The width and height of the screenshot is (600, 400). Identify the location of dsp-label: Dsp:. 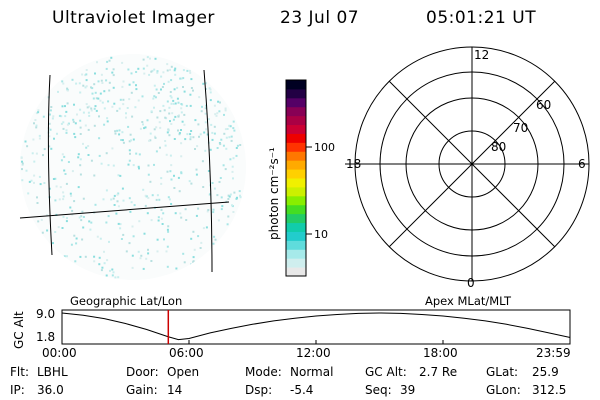
(259, 390).